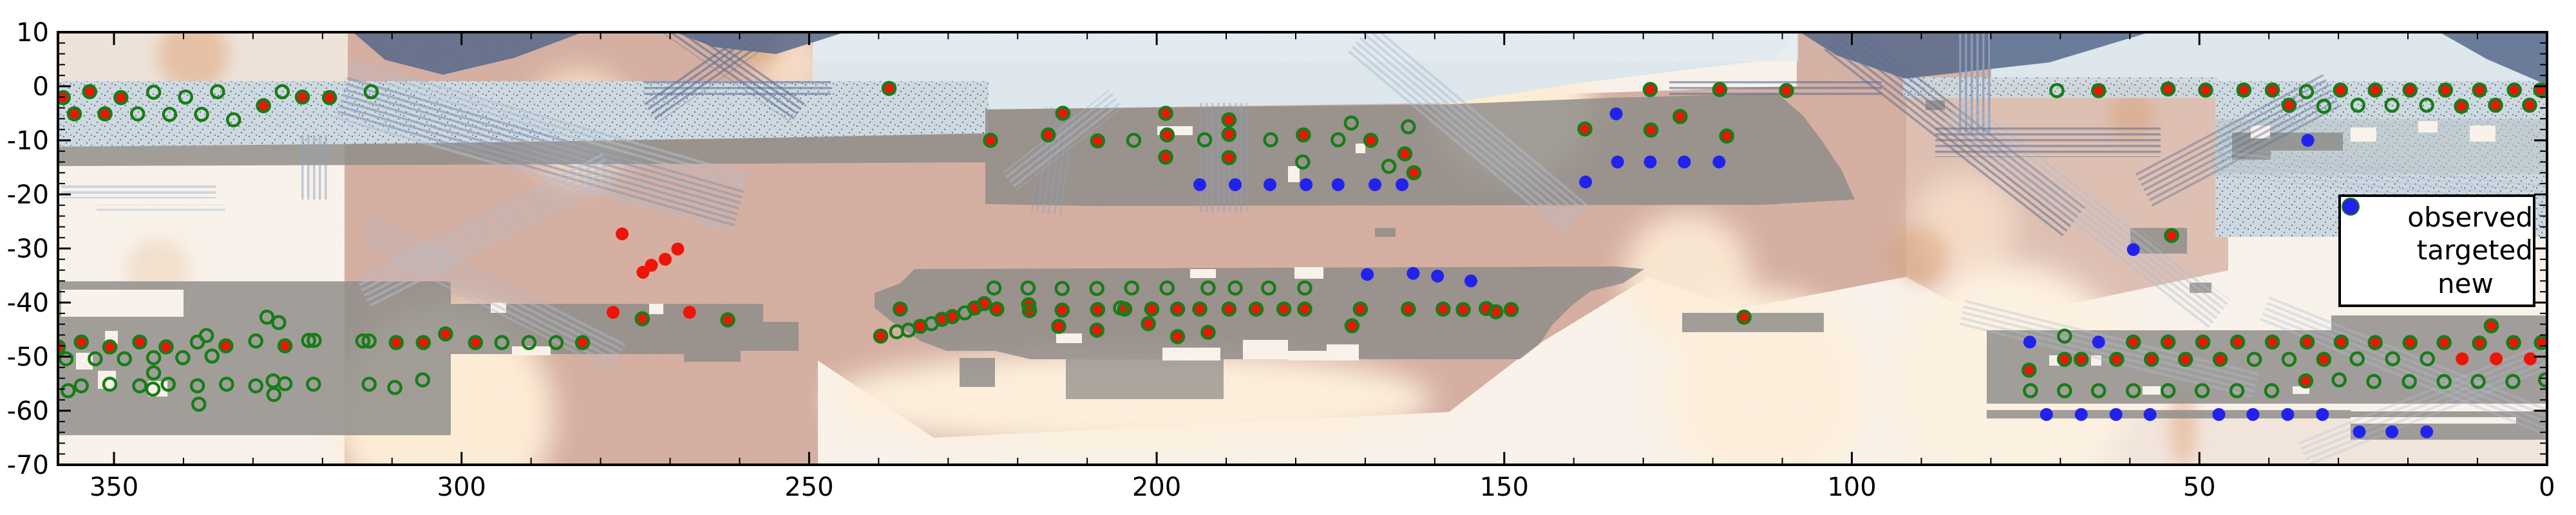  Describe the element at coordinates (2437, 216) in the screenshot. I see `legend-entry-observed: observed` at that location.